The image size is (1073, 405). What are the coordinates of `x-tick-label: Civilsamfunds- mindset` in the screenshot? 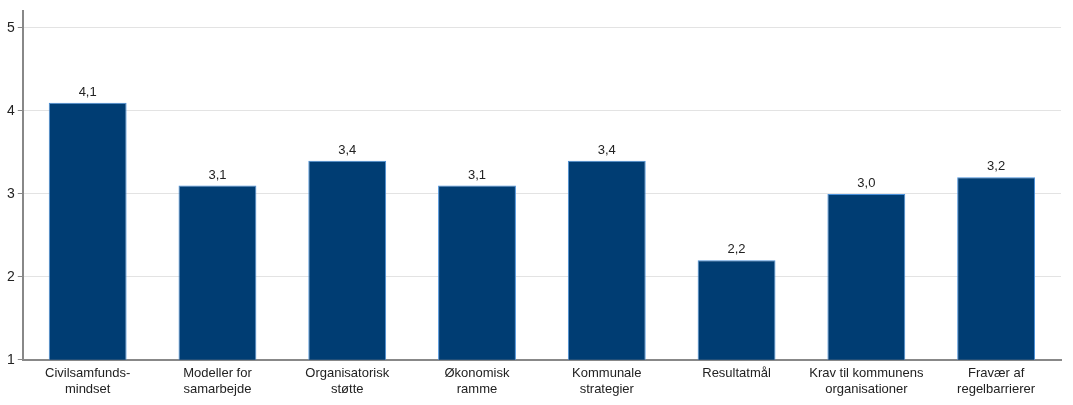 It's located at (88, 380).